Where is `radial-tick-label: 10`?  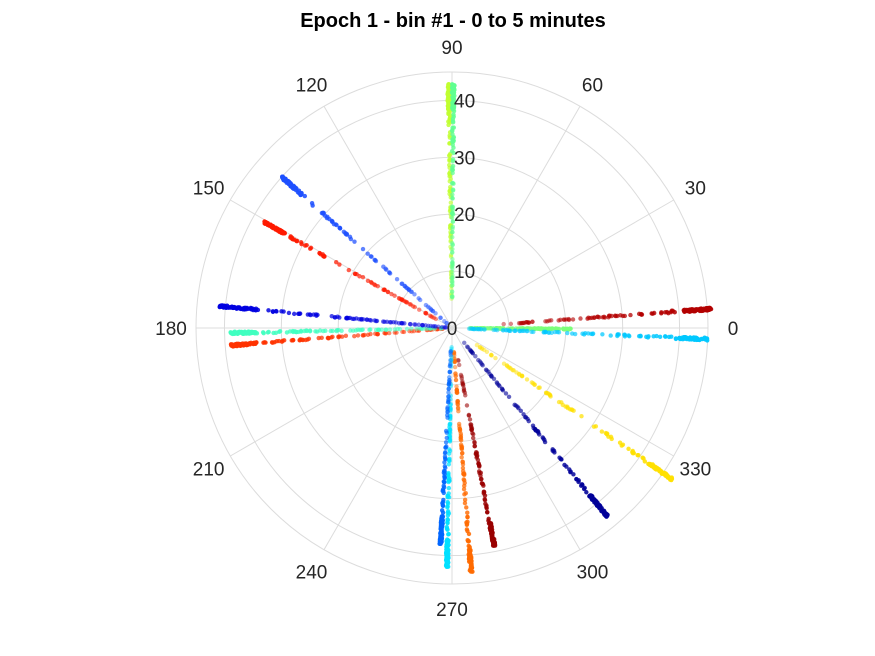 radial-tick-label: 10 is located at coordinates (464, 272).